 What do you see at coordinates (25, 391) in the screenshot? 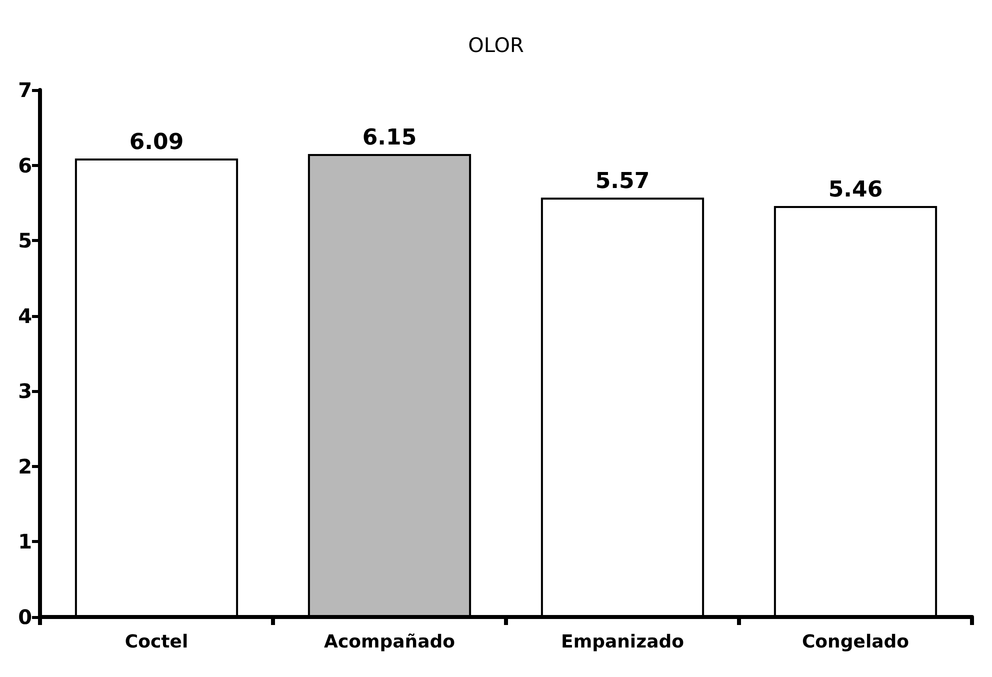
I see `y-tick-label: 3` at bounding box center [25, 391].